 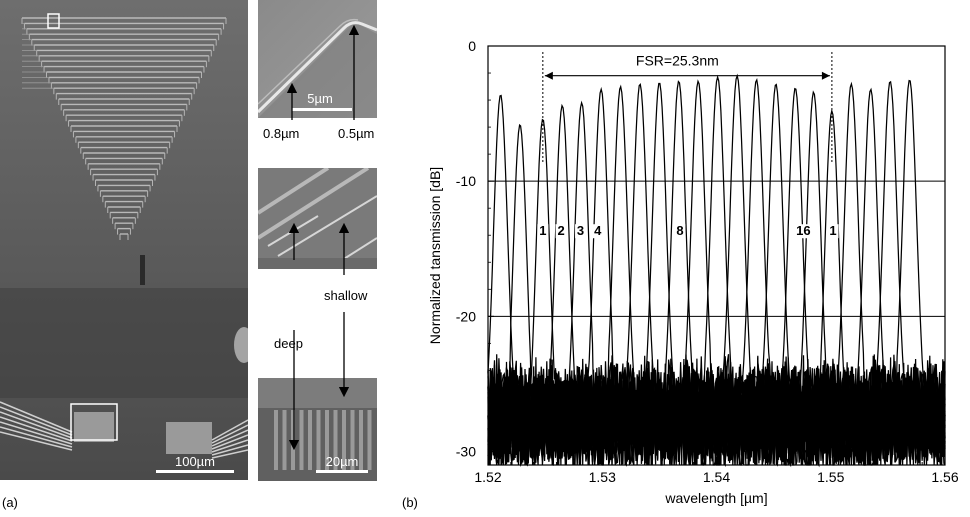 What do you see at coordinates (53, 21) in the screenshot?
I see `zoom-marker-top` at bounding box center [53, 21].